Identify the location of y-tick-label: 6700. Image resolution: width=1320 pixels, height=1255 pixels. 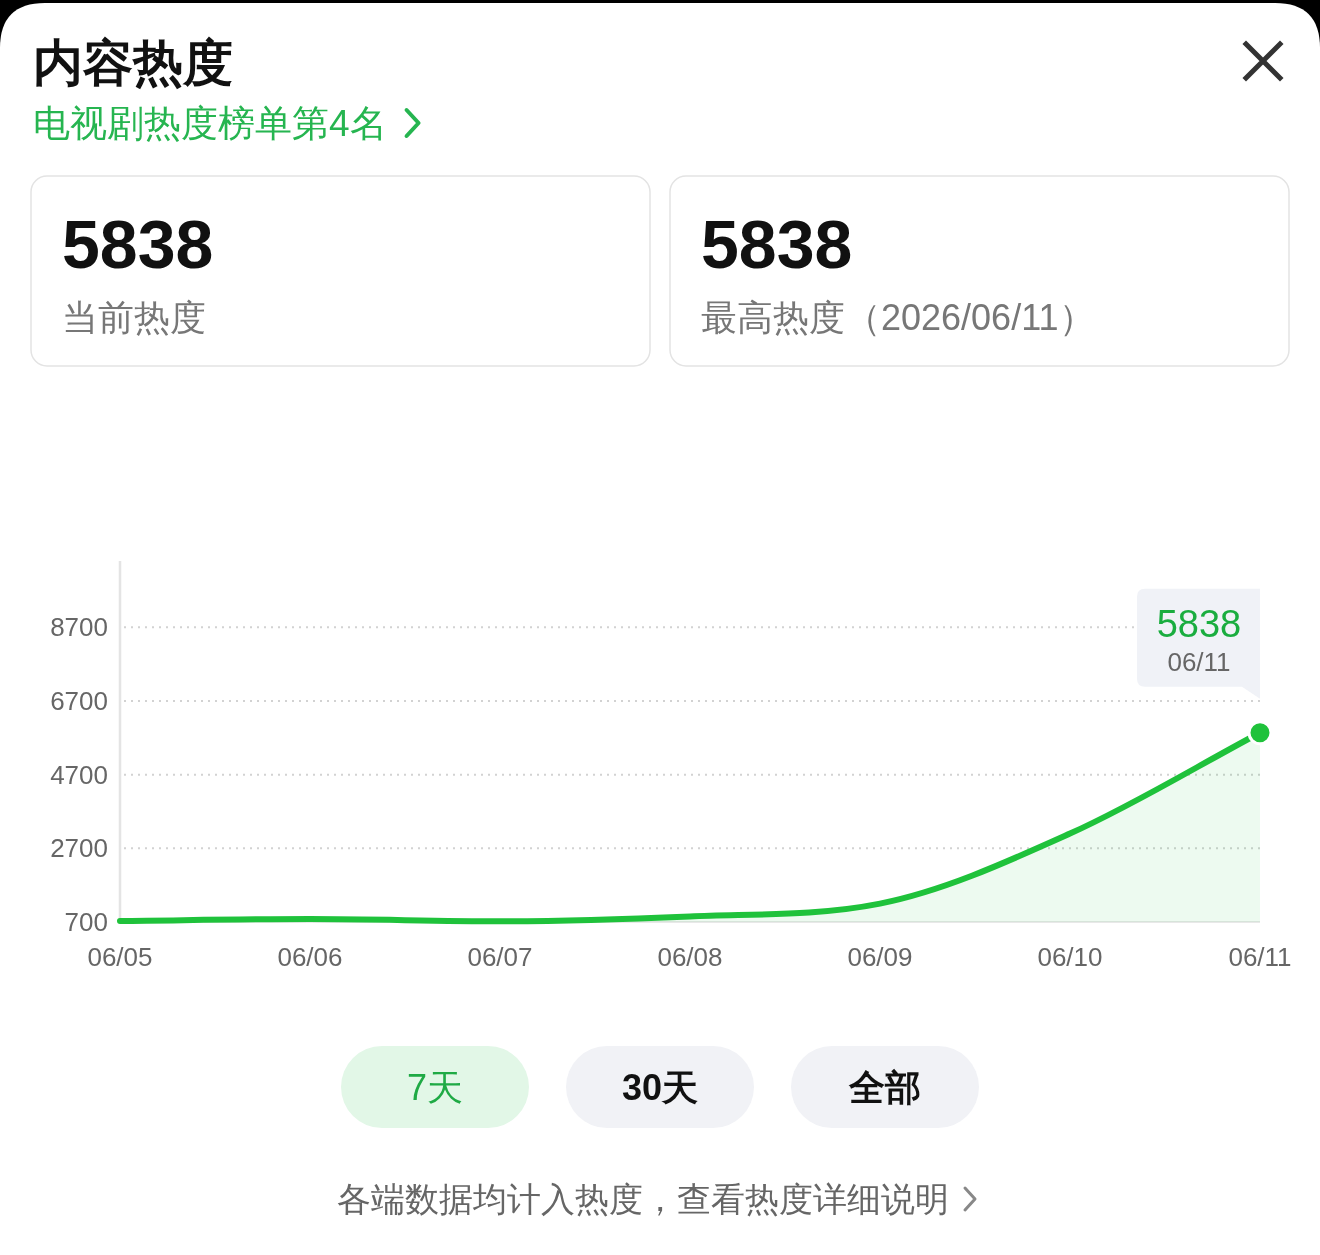
(79, 700).